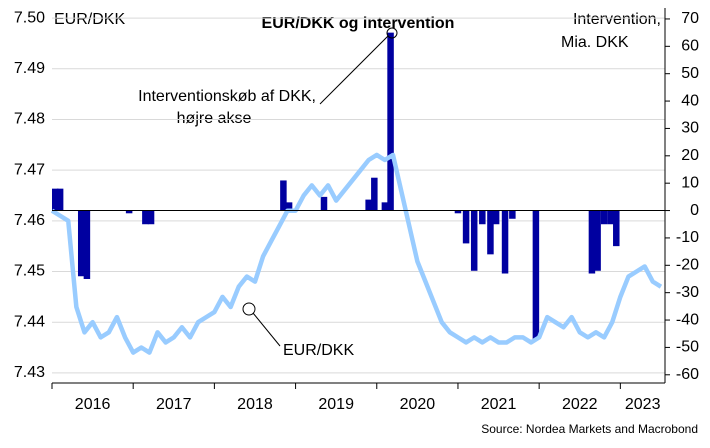  Describe the element at coordinates (643, 404) in the screenshot. I see `x-tick-label: 2023` at that location.